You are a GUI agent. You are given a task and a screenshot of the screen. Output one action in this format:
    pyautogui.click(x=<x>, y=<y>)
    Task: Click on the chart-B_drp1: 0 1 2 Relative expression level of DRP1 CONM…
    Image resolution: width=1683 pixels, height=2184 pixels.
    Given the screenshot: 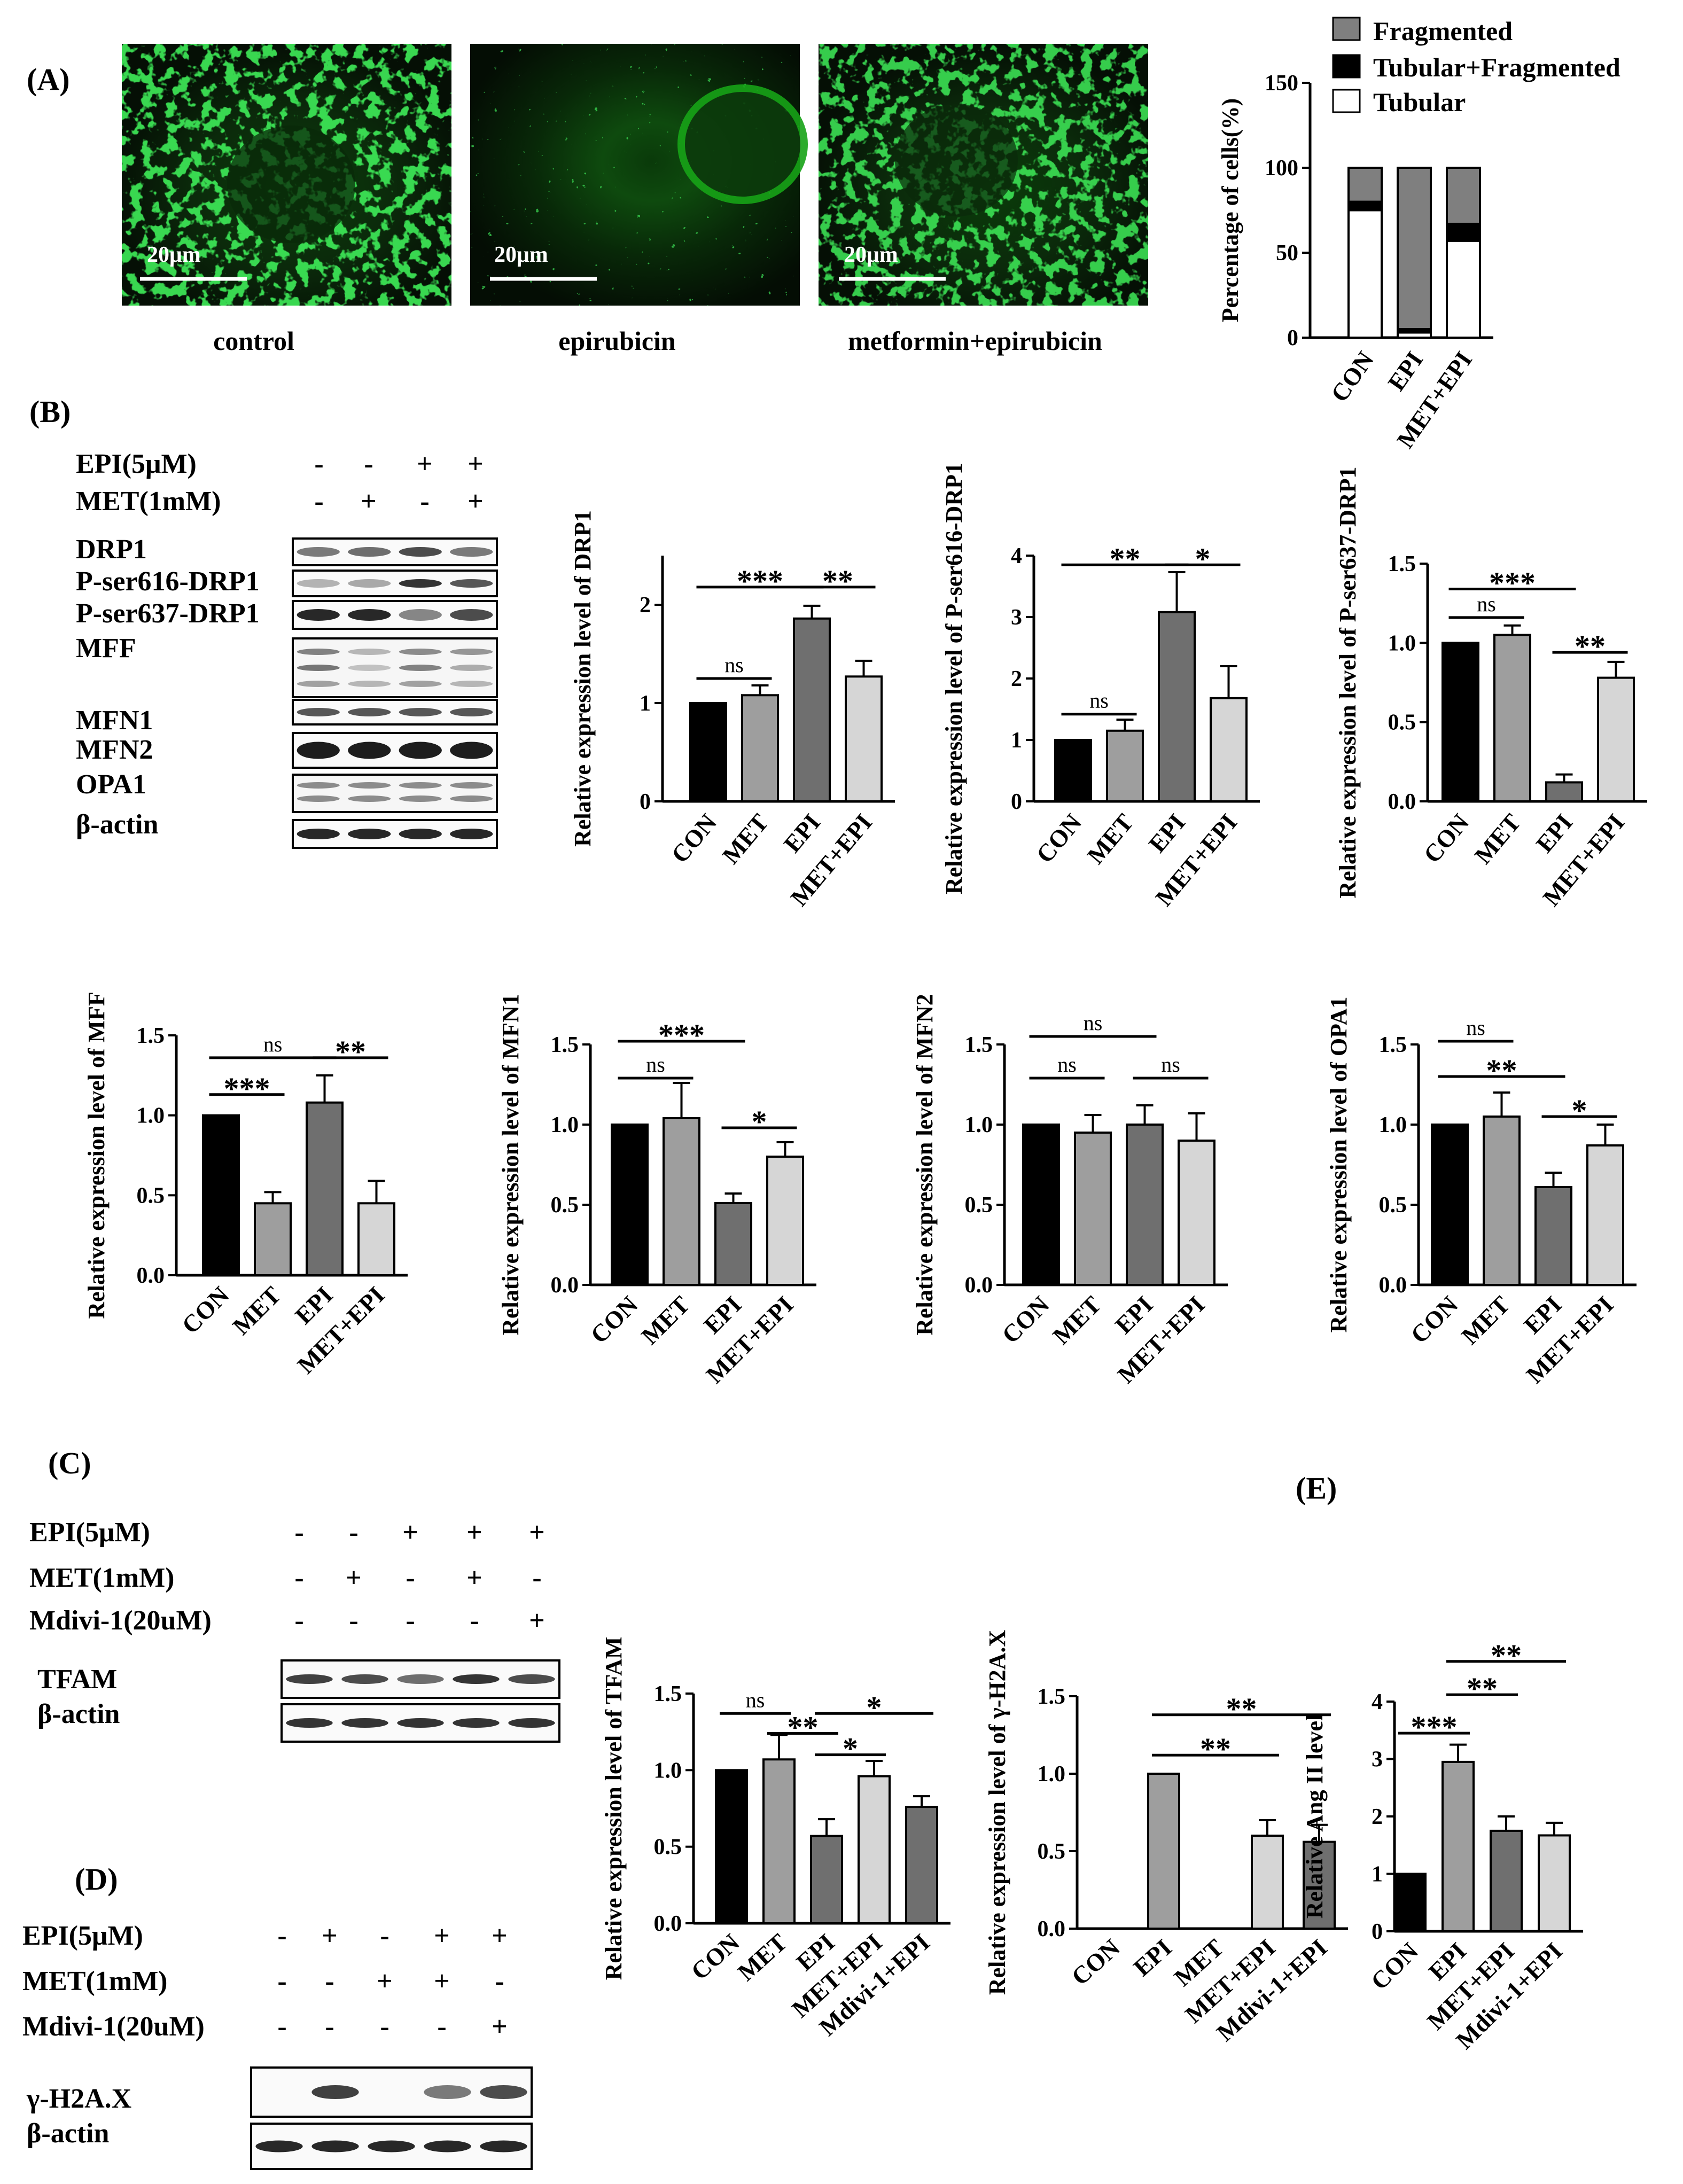 What is the action you would take?
    pyautogui.click(x=732, y=710)
    